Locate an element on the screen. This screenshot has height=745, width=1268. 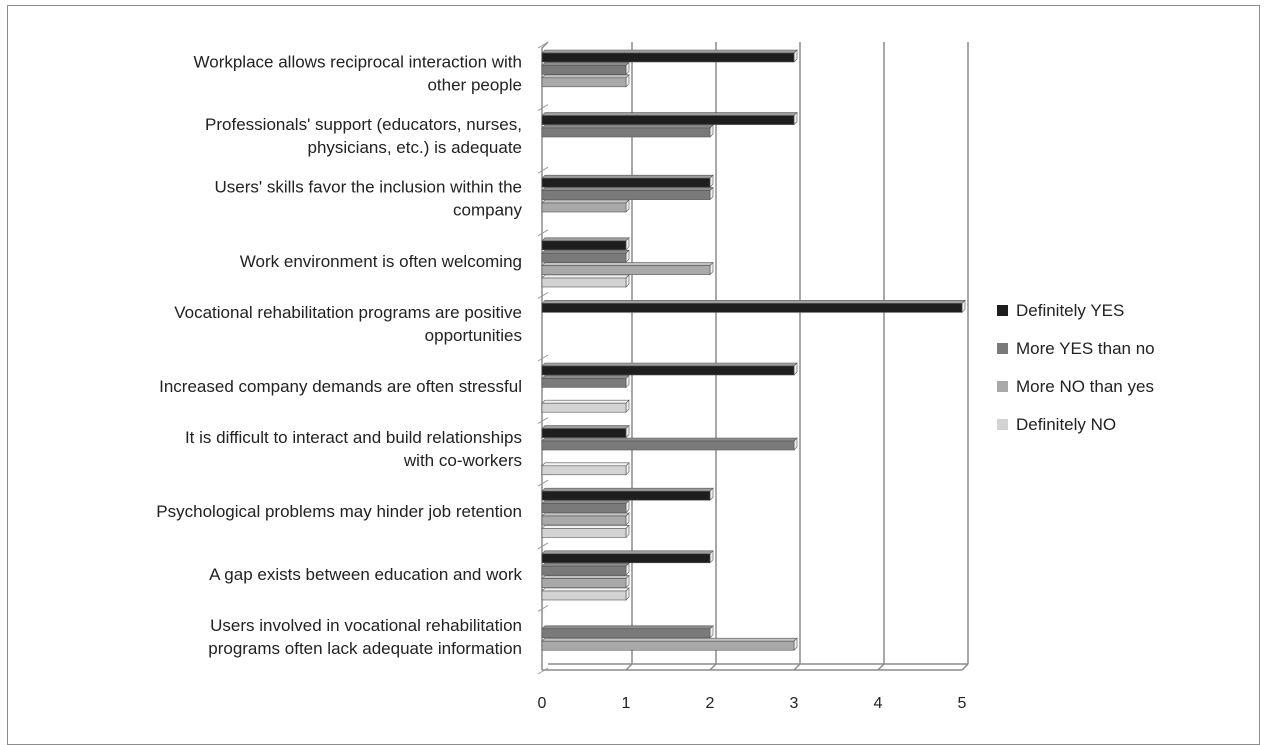
x-axis-ticks: 0 1 2 3 4 5 is located at coordinates (752, 703).